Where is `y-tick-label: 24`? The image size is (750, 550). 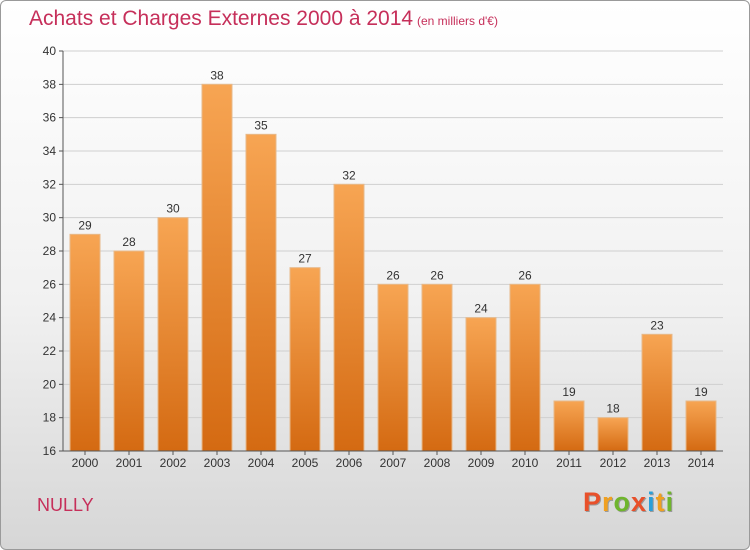 y-tick-label: 24 is located at coordinates (50, 318).